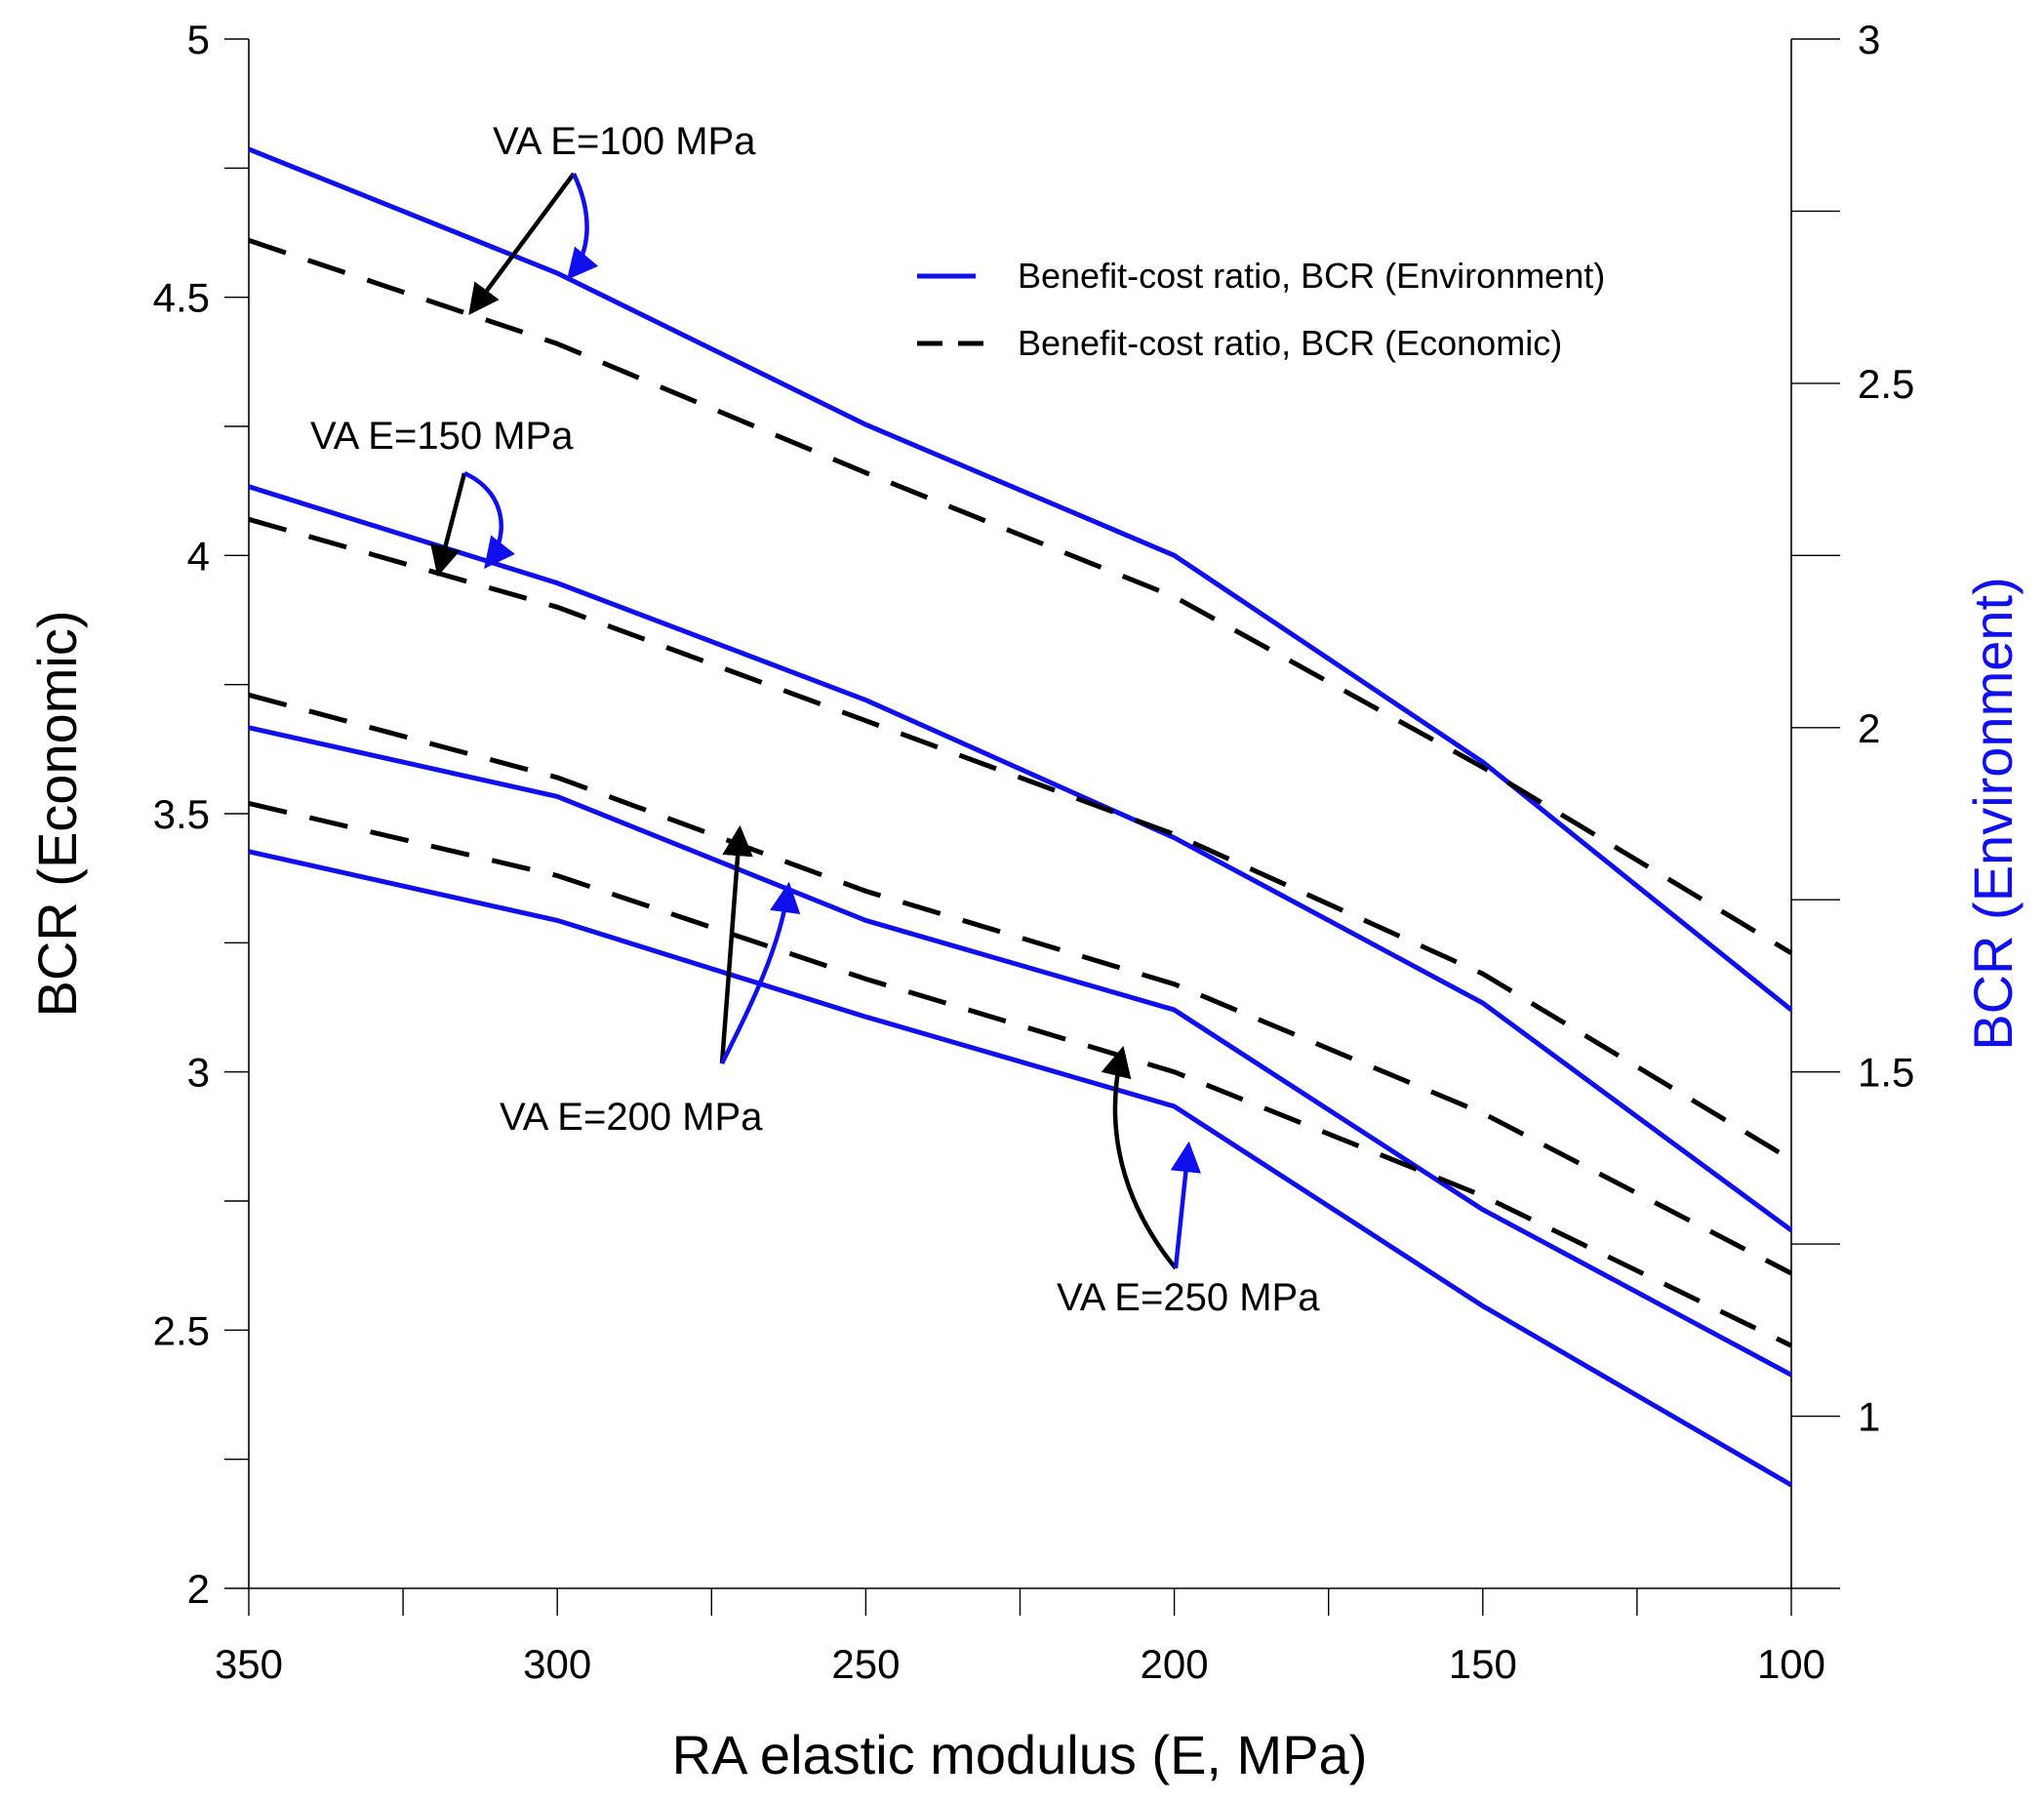  I want to click on arrow-e150-environment, so click(489, 519).